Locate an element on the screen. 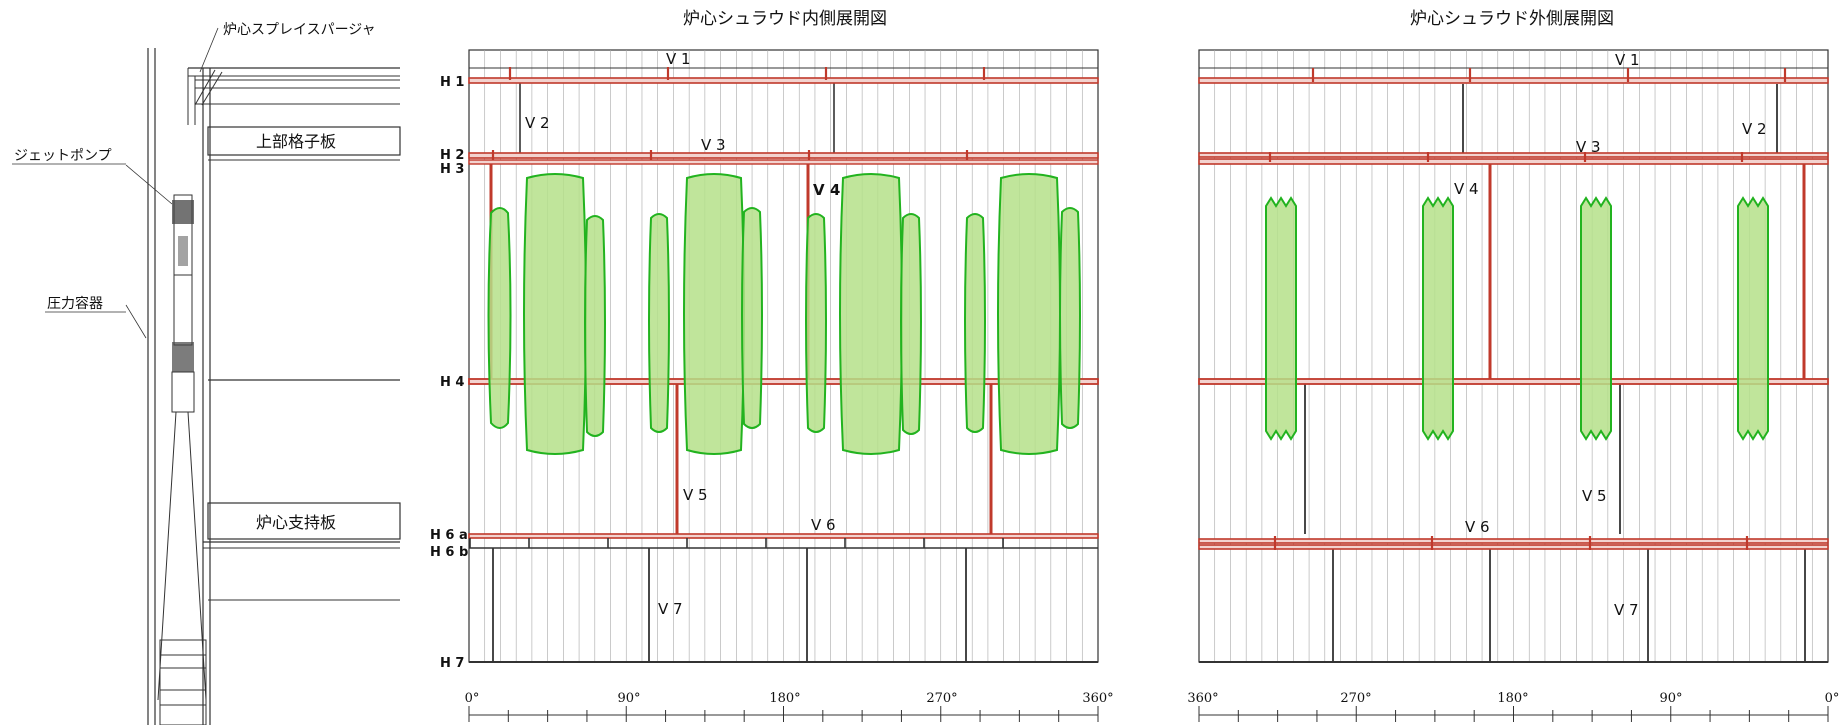 The height and width of the screenshot is (725, 1845). outer-v-labels: V 1 V 2 V 3 V 4 V 5 V 6 V 7 is located at coordinates (1610, 335).